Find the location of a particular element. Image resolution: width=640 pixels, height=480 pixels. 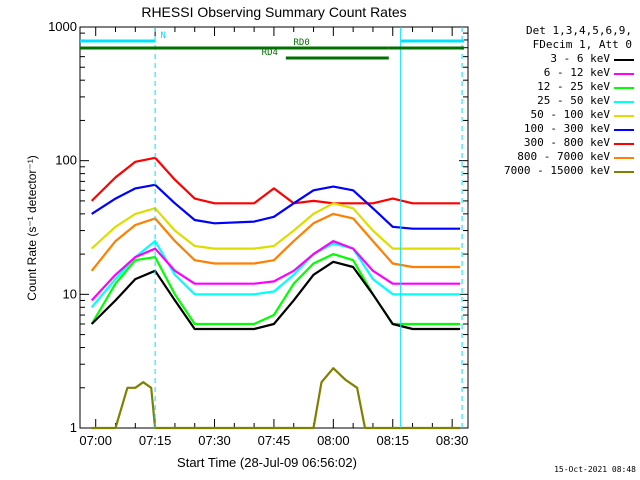

legend-entry-label: 7000 - 15000 keV is located at coordinates (557, 170).